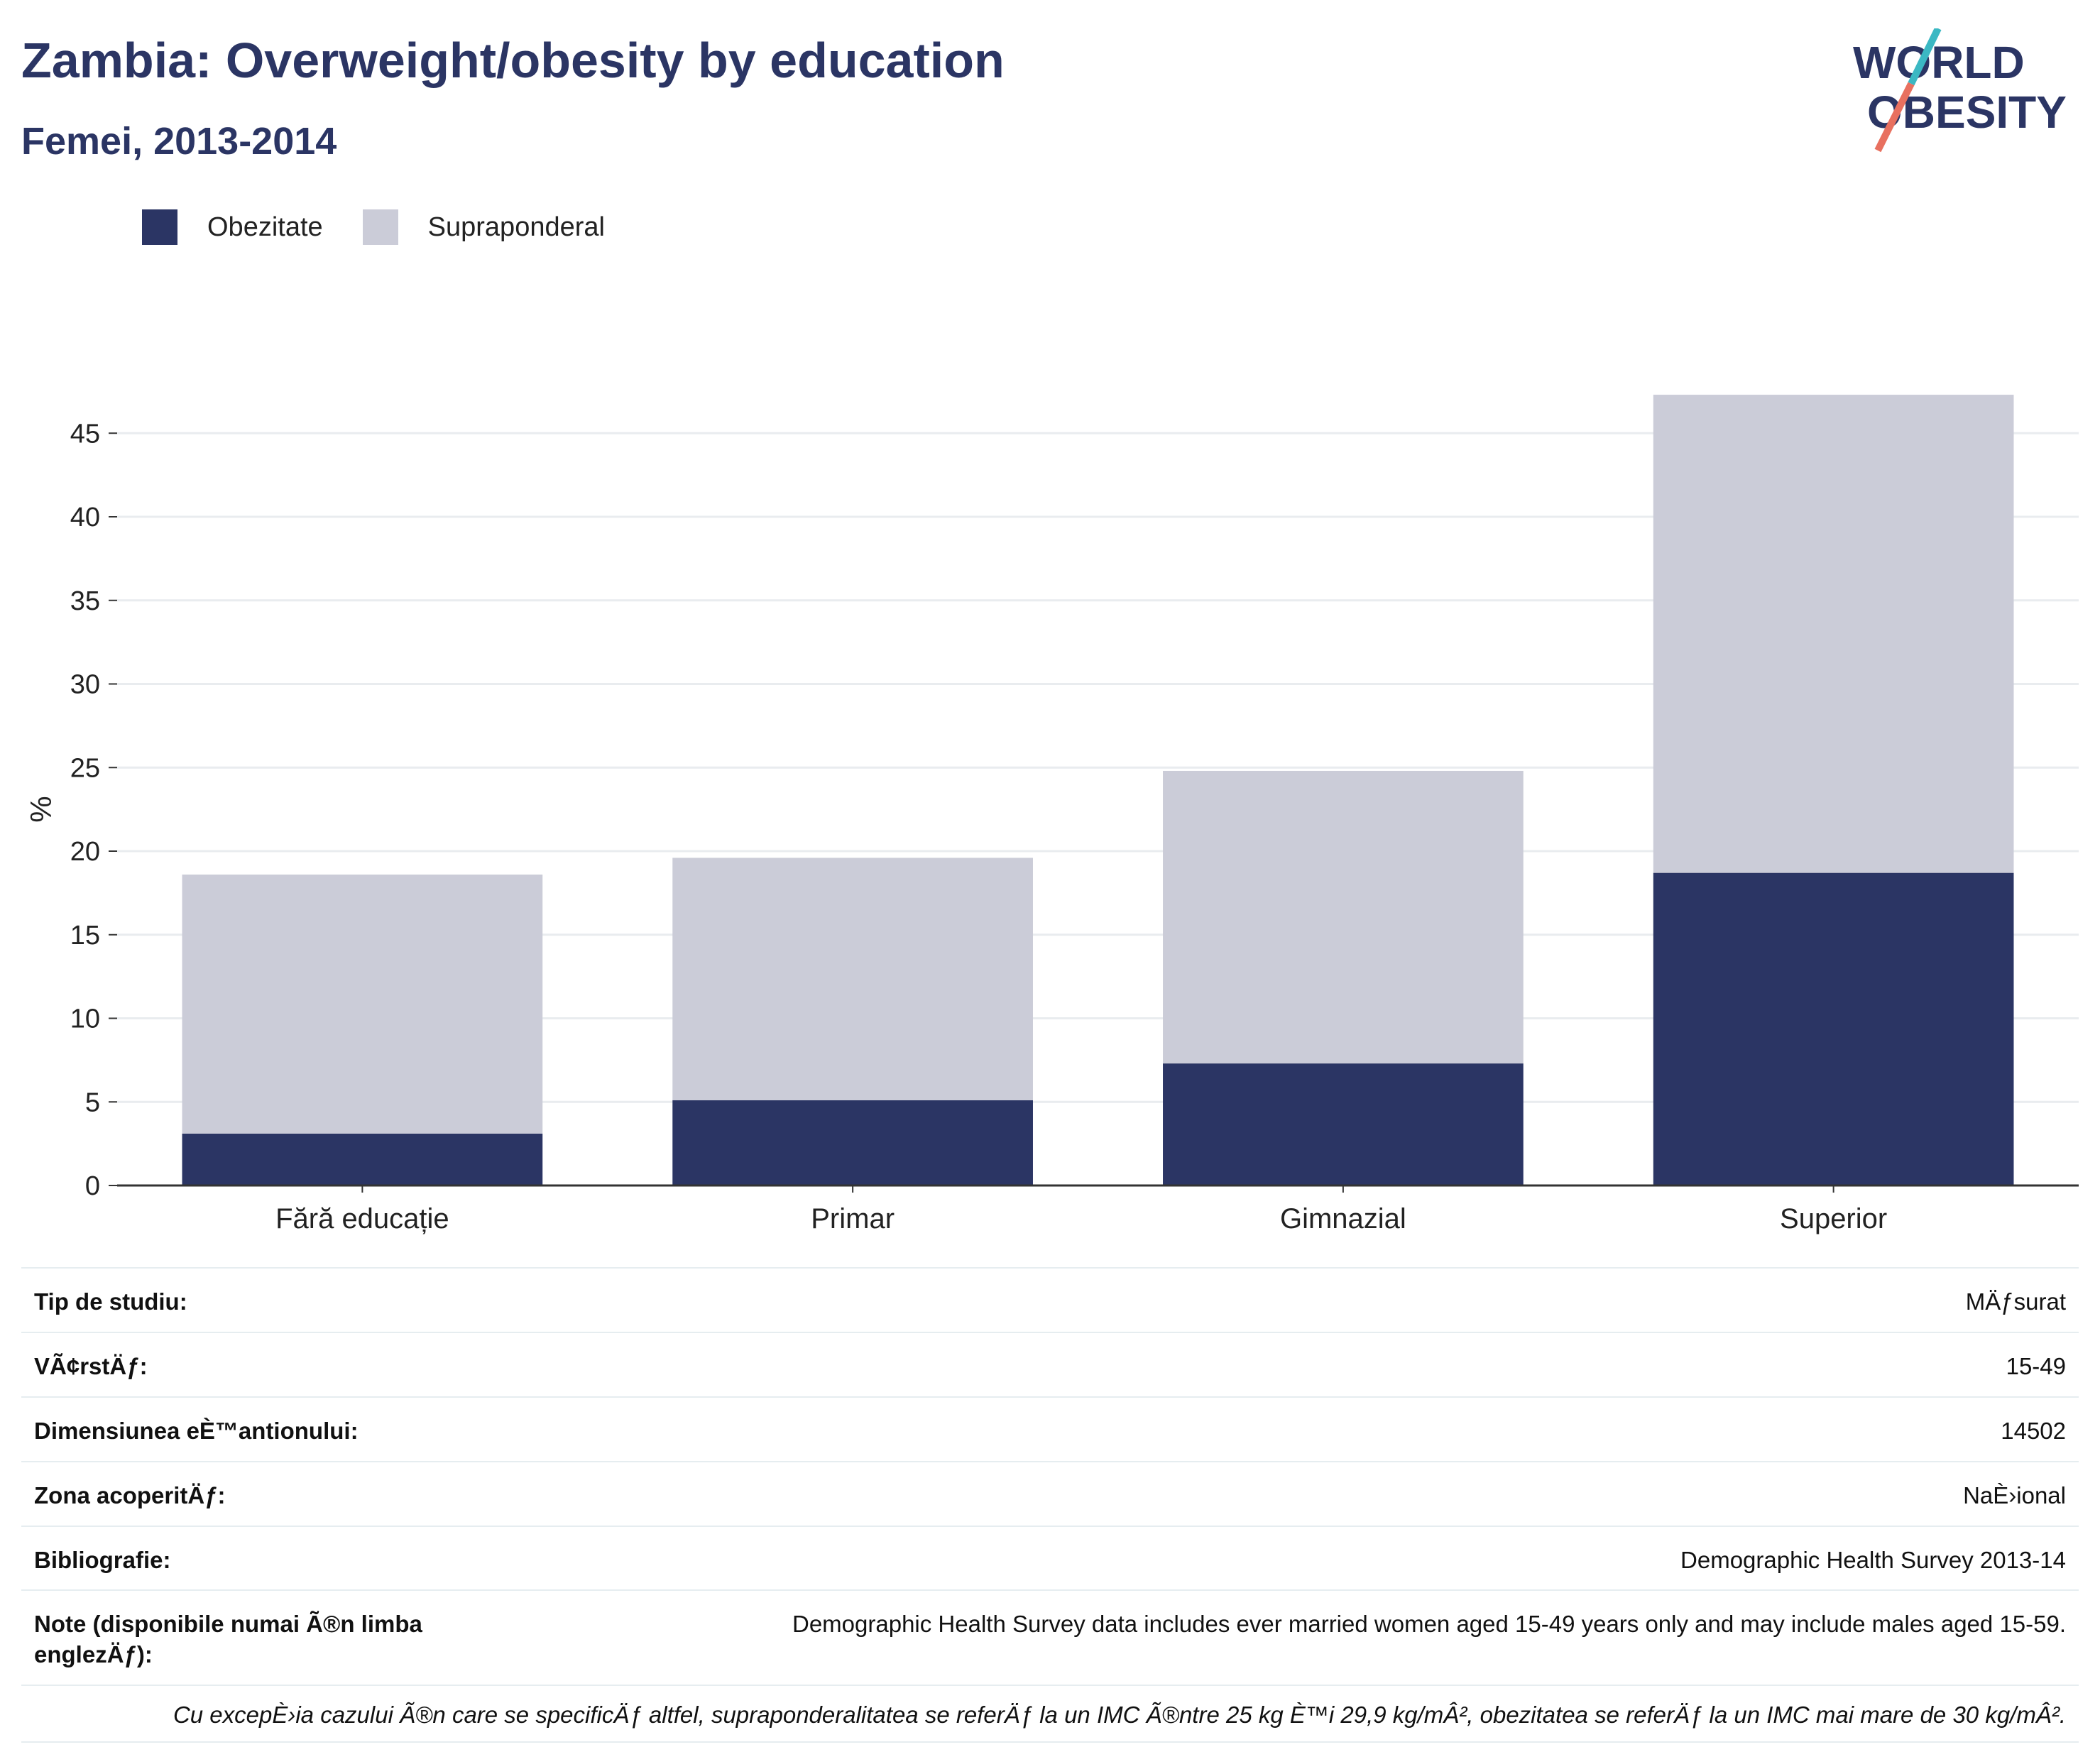 This screenshot has height=1747, width=2100. I want to click on legend-item-overweight: Supraponderal, so click(483, 227).